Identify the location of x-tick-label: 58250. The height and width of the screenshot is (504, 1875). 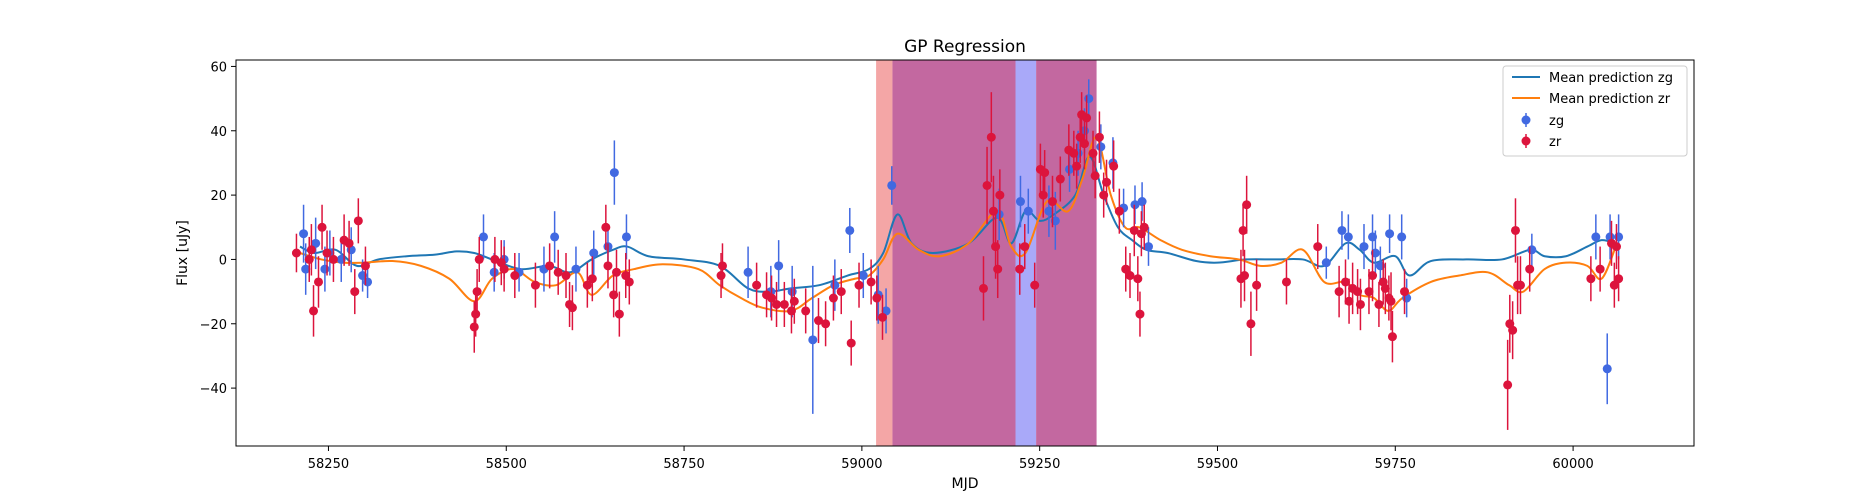
(328, 464).